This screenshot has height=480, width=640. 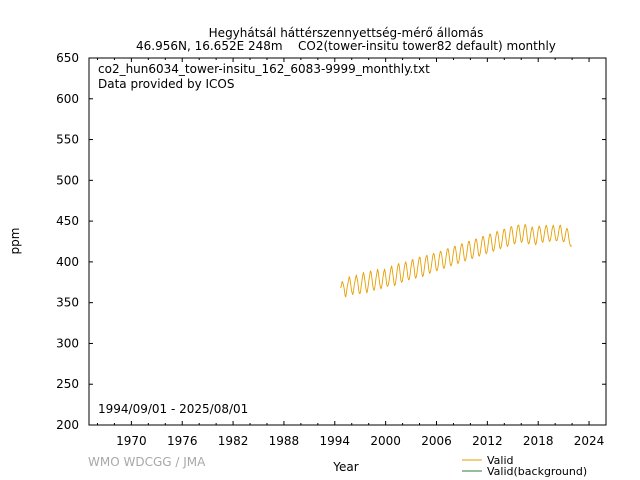 What do you see at coordinates (67, 140) in the screenshot?
I see `y-tick-label: 550` at bounding box center [67, 140].